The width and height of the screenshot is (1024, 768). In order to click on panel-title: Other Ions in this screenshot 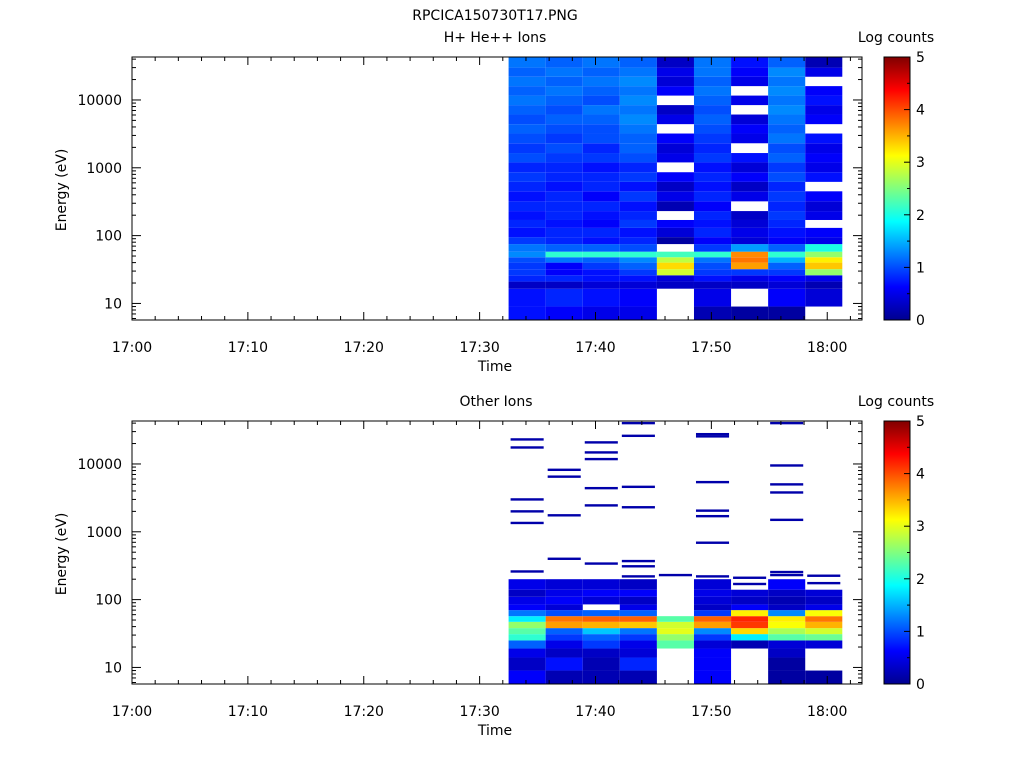, I will do `click(495, 402)`.